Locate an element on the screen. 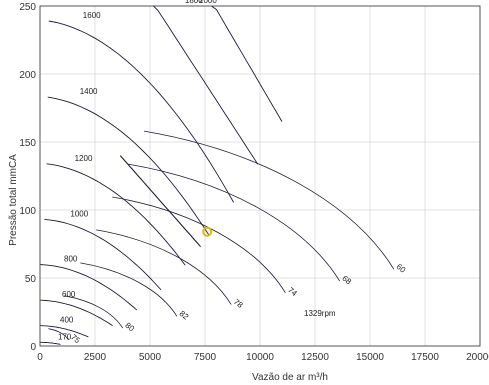 The width and height of the screenshot is (489, 385). speed-curve-label: 1400 is located at coordinates (89, 91).